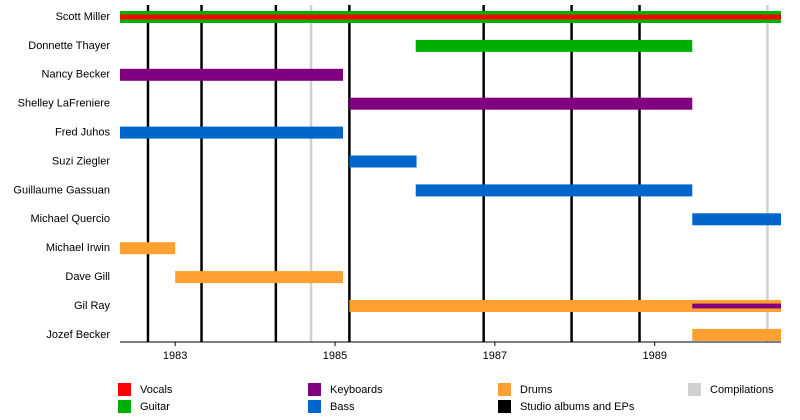 This screenshot has width=800, height=420. I want to click on row-label: Michael Quercio, so click(70, 219).